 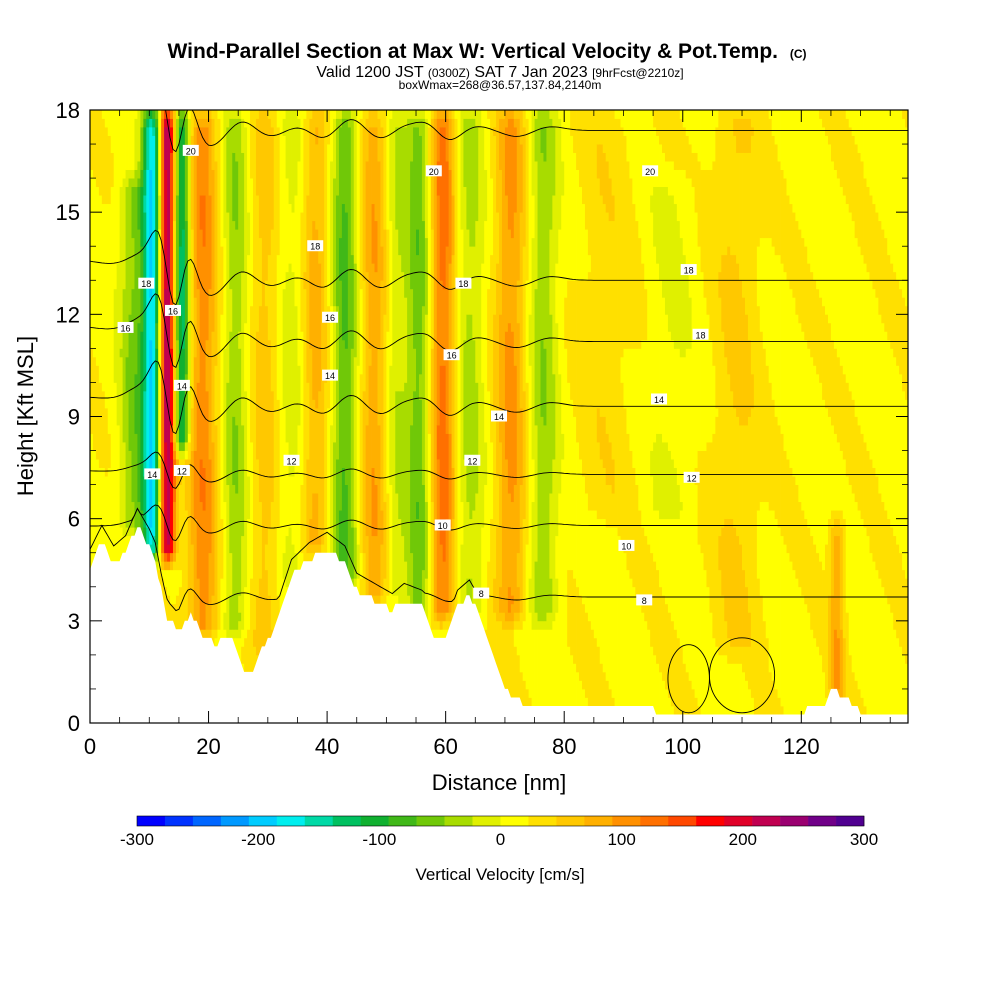 What do you see at coordinates (125, 327) in the screenshot?
I see `contour-label: 16` at bounding box center [125, 327].